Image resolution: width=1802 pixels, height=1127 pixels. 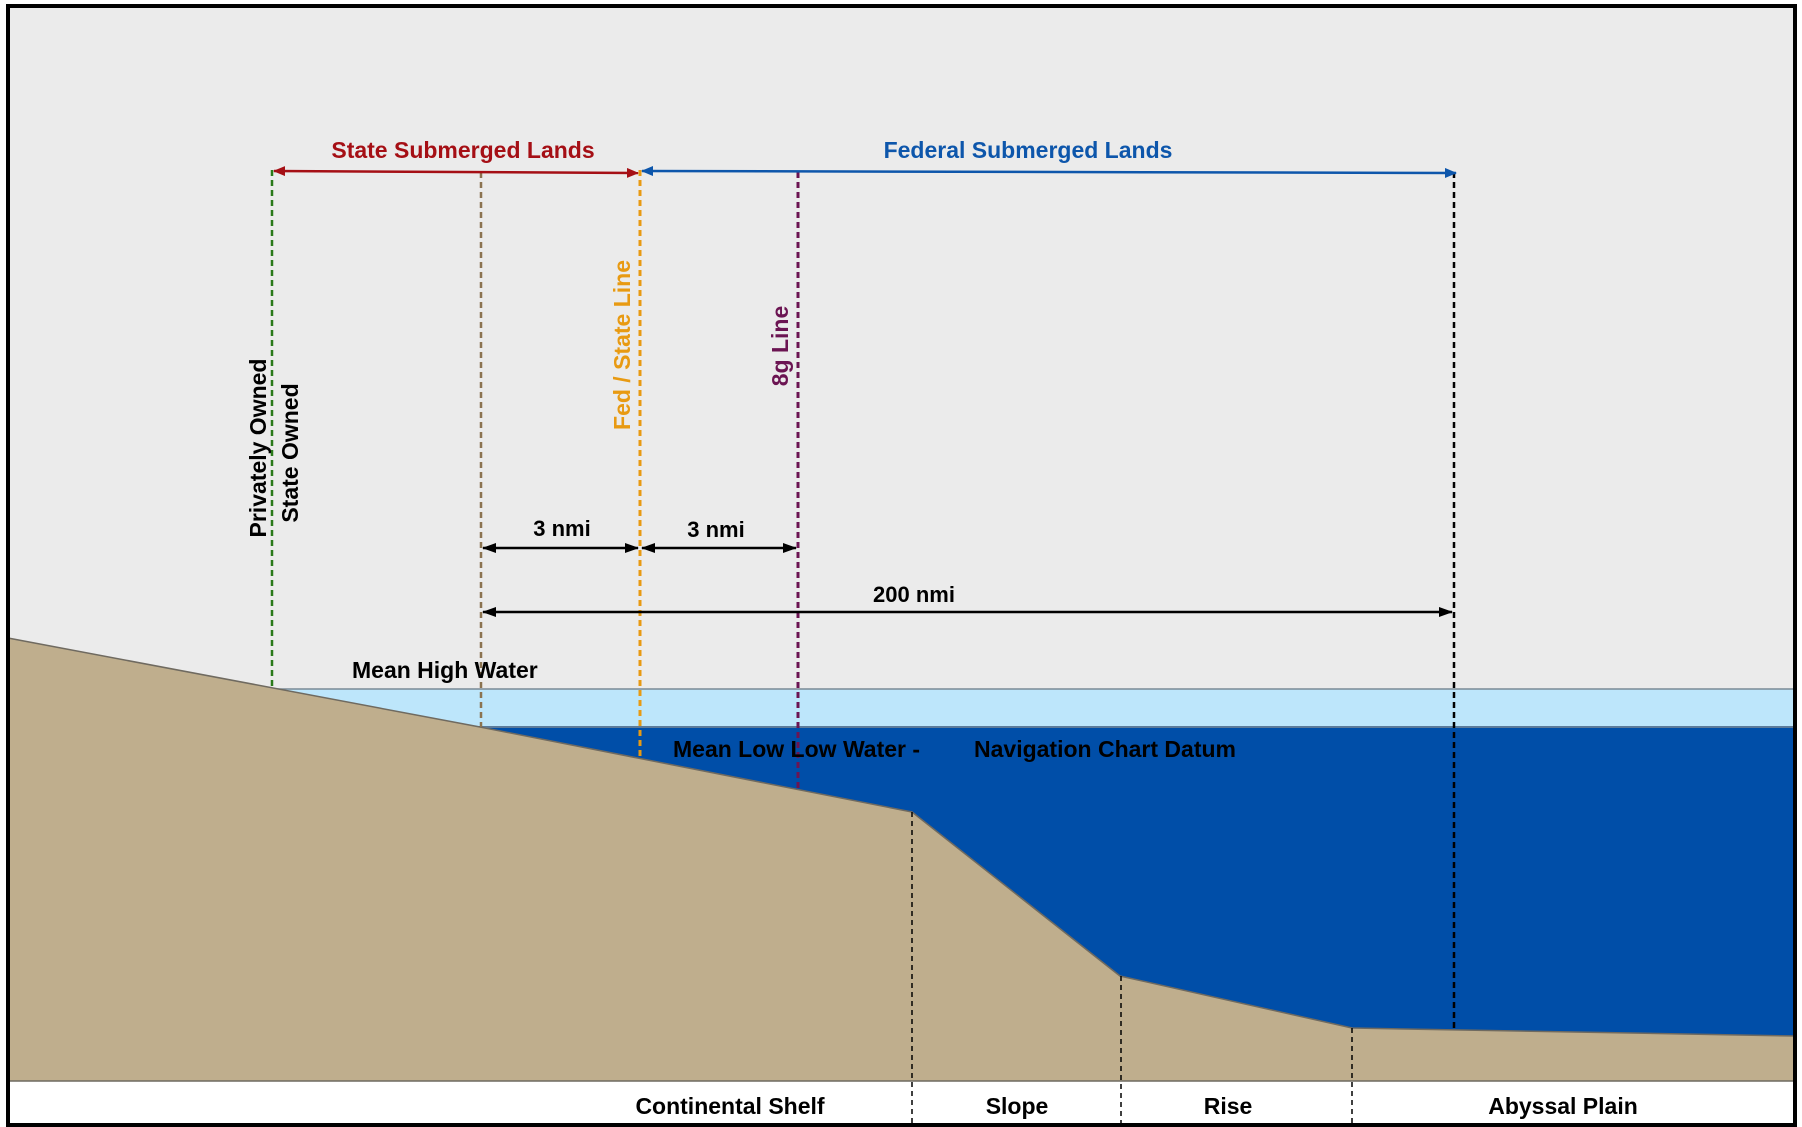 What do you see at coordinates (258, 448) in the screenshot?
I see `privately-owned-label: Privately Owned` at bounding box center [258, 448].